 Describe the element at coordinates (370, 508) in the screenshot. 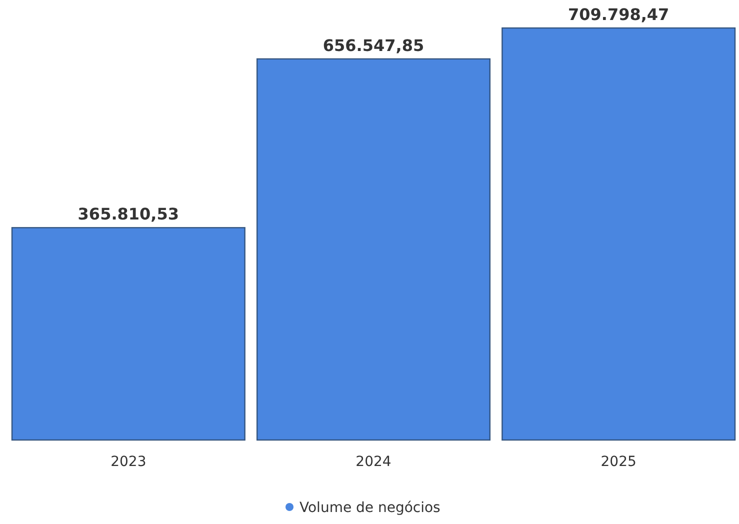

I see `text: Volume de negócios` at that location.